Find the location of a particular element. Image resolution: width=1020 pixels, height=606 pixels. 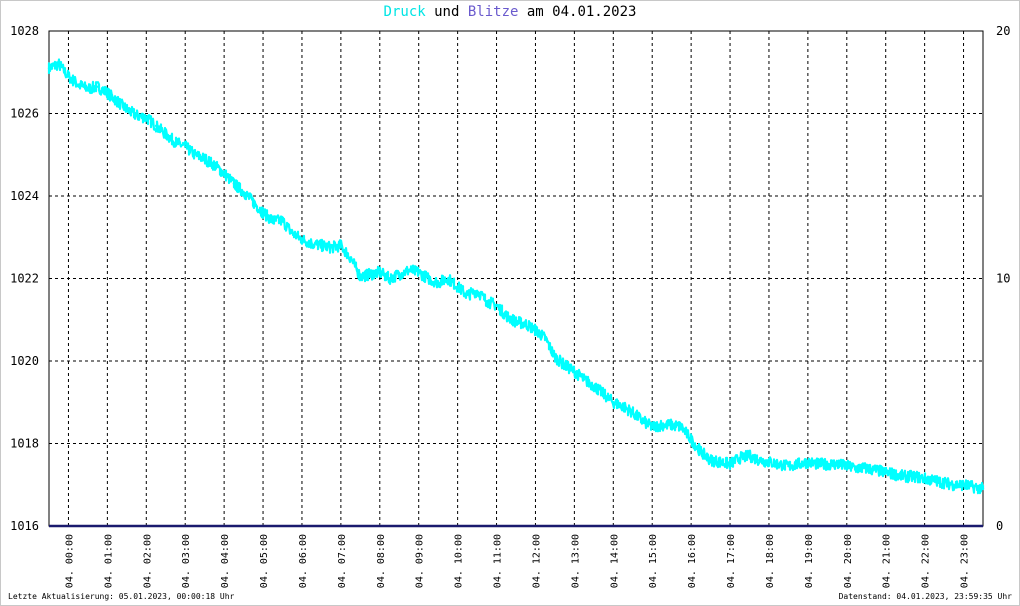

x-tick-label: 04. 04:00 is located at coordinates (225, 561).